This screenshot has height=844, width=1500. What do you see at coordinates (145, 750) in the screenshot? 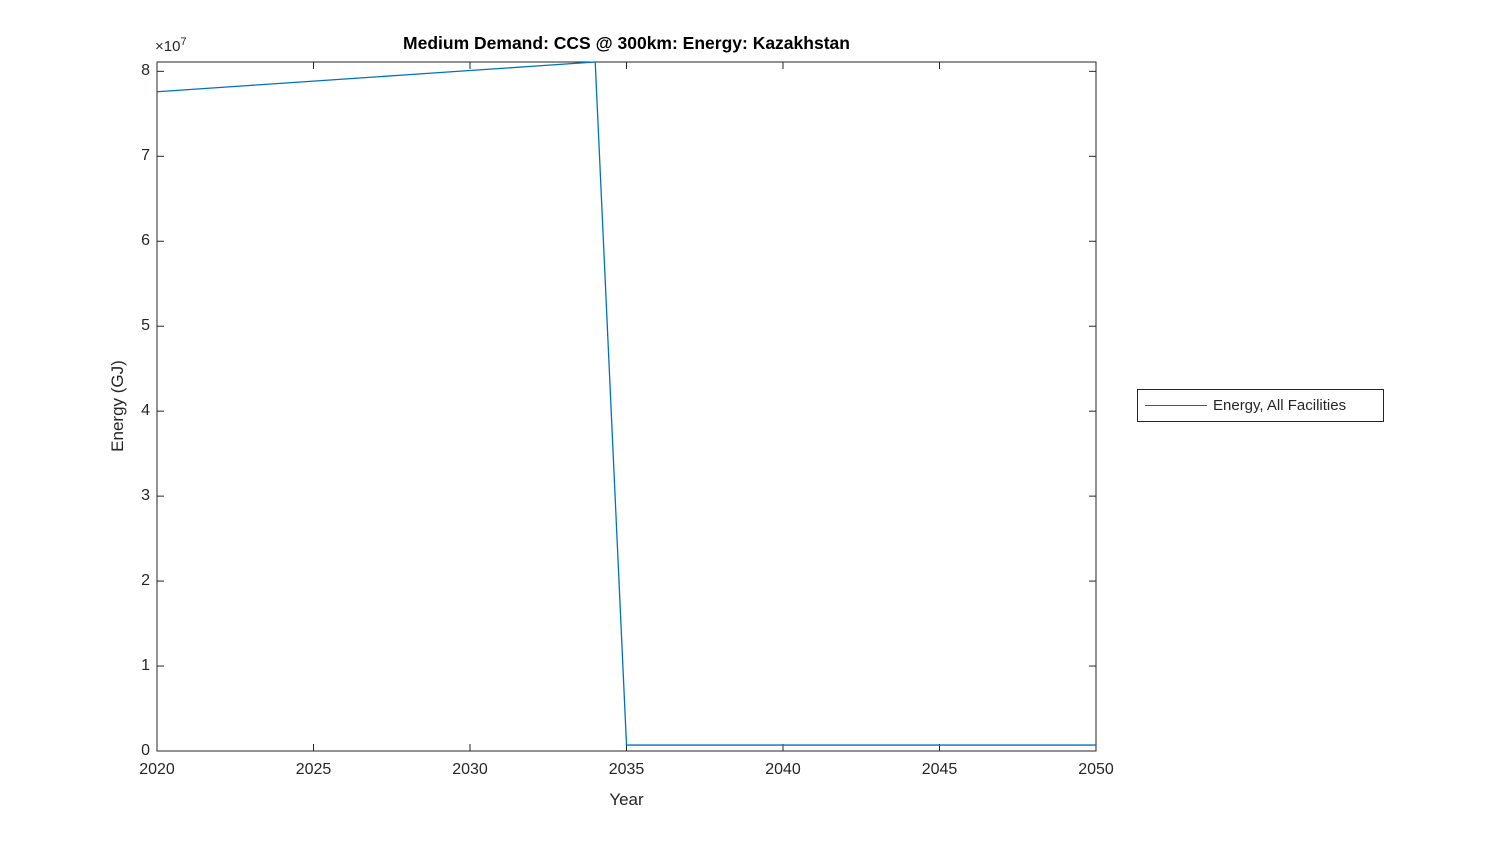
I see `y-tick-label: 0` at bounding box center [145, 750].